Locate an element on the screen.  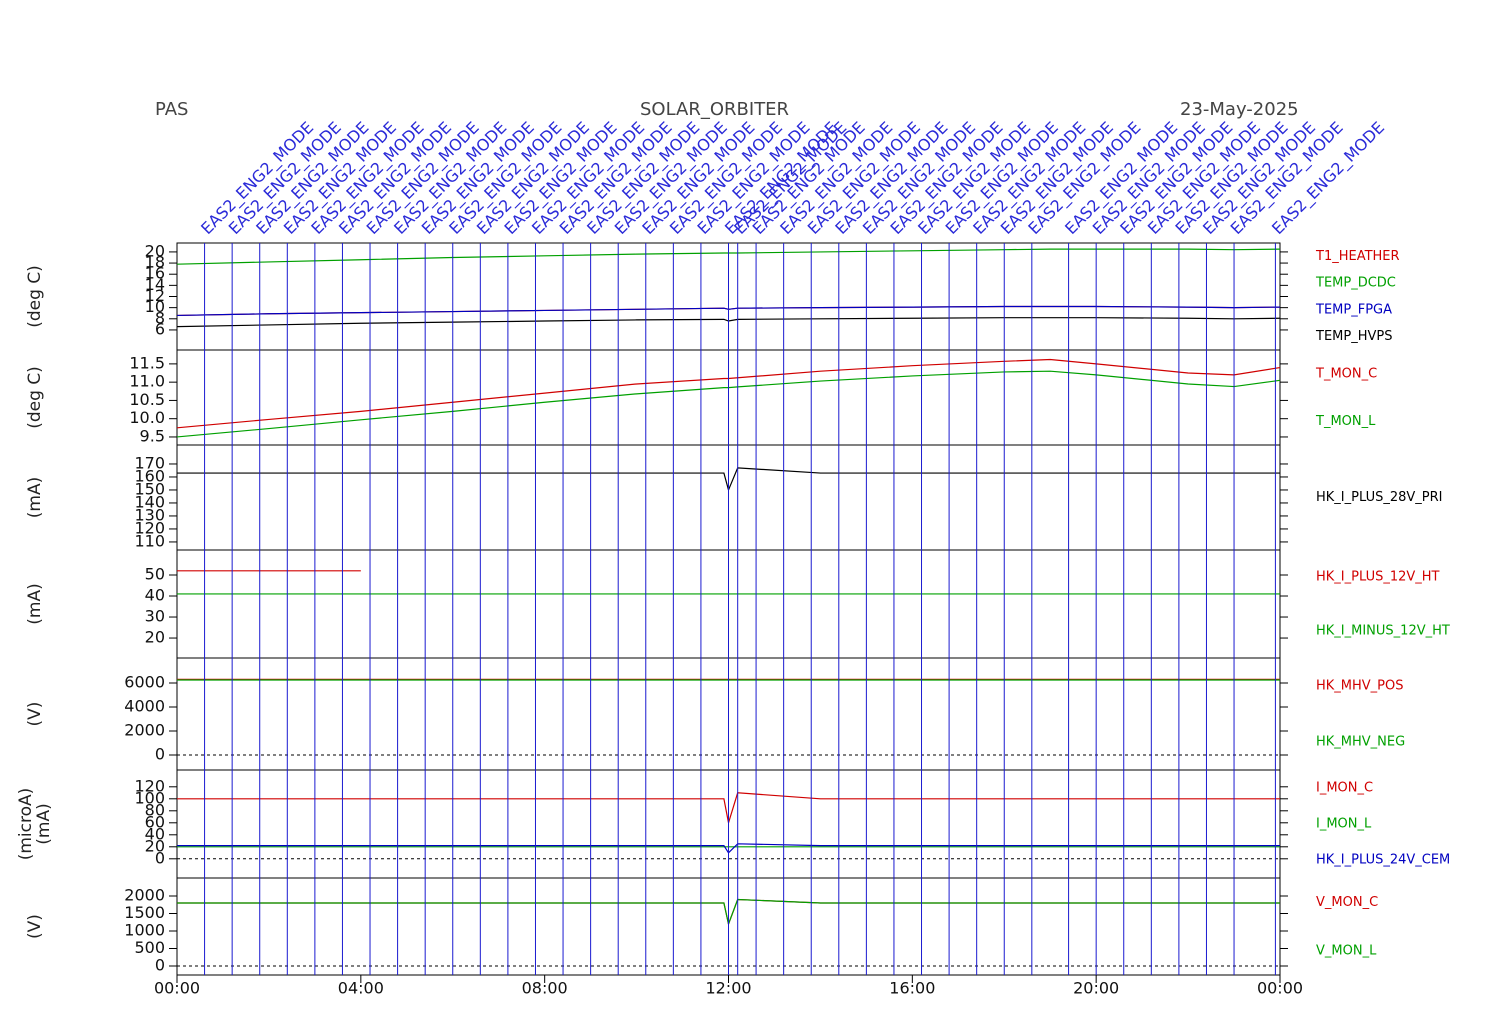
x-tick-label: 08:00 is located at coordinates (545, 988).